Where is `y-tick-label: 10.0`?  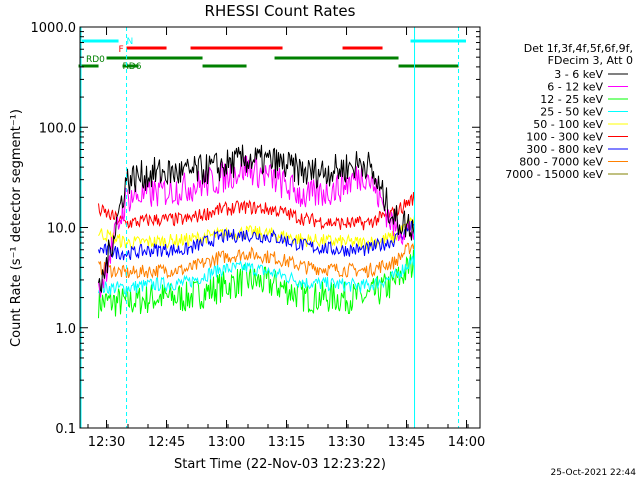 y-tick-label: 10.0 is located at coordinates (61, 229).